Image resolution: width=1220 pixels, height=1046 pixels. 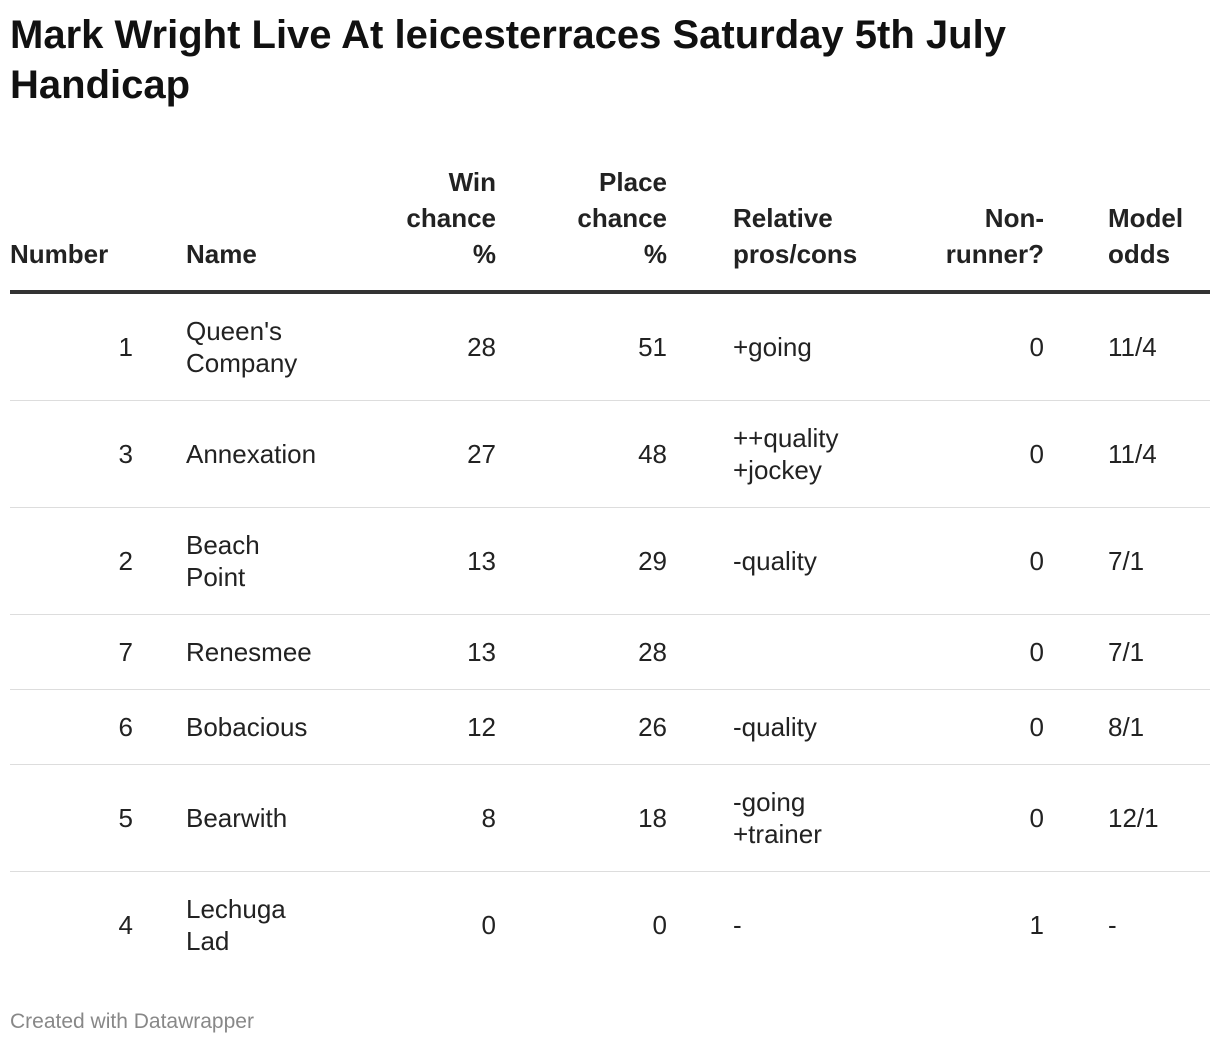 What do you see at coordinates (125, 454) in the screenshot?
I see `cell-number-text: 3` at bounding box center [125, 454].